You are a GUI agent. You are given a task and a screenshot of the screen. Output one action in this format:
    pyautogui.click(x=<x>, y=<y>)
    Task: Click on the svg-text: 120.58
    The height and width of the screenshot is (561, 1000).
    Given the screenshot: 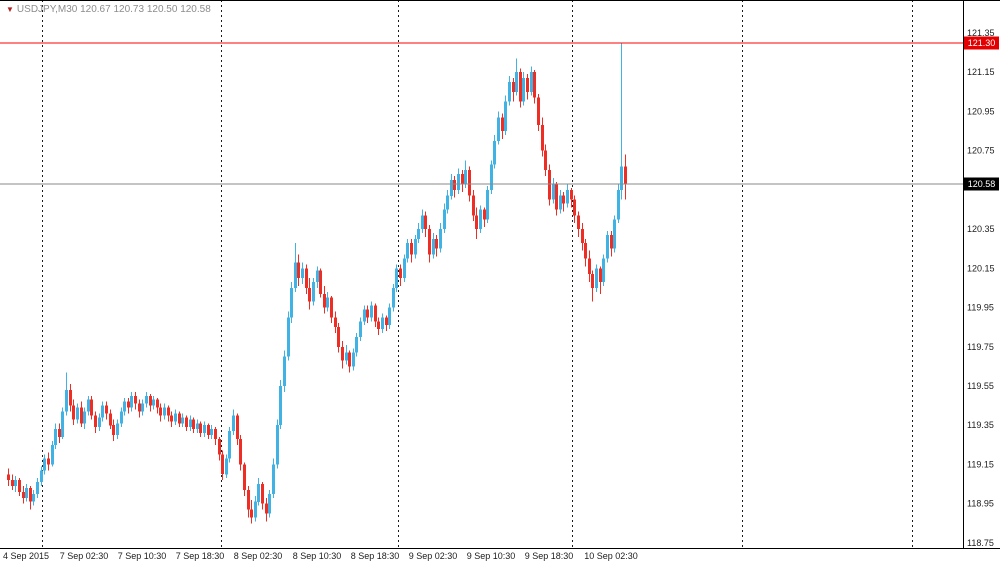 What is the action you would take?
    pyautogui.click(x=982, y=184)
    